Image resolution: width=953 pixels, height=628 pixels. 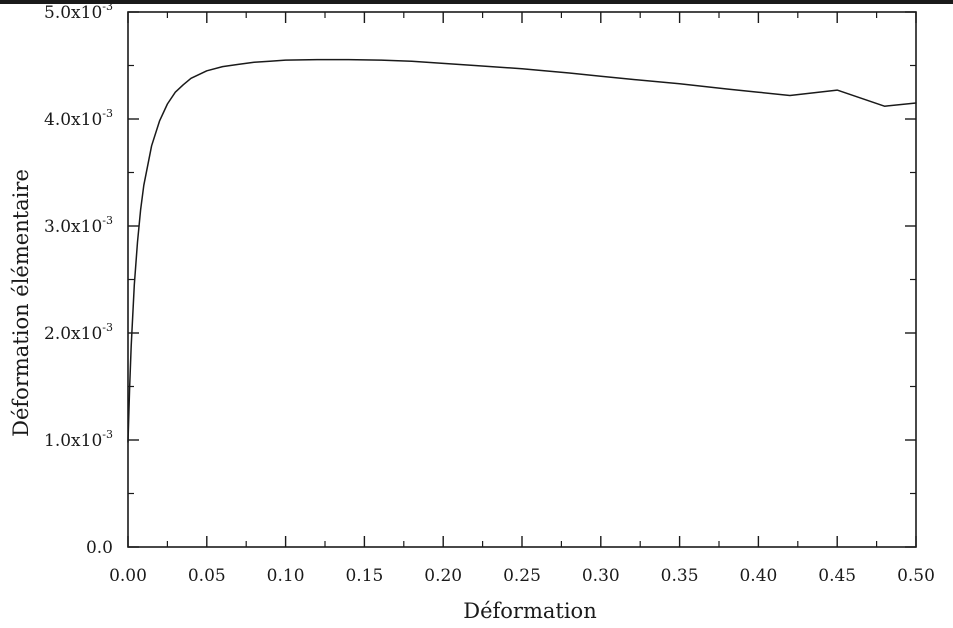 What do you see at coordinates (78, 11) in the screenshot?
I see `y-tick-label: 5.0x10⁻³` at bounding box center [78, 11].